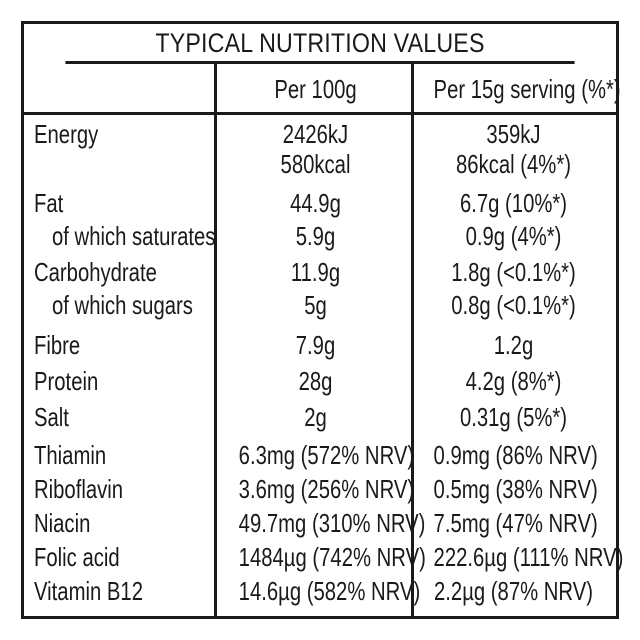 The width and height of the screenshot is (640, 640). What do you see at coordinates (515, 489) in the screenshot?
I see `row-value-serving: 0.5mg (38% NRV)` at bounding box center [515, 489].